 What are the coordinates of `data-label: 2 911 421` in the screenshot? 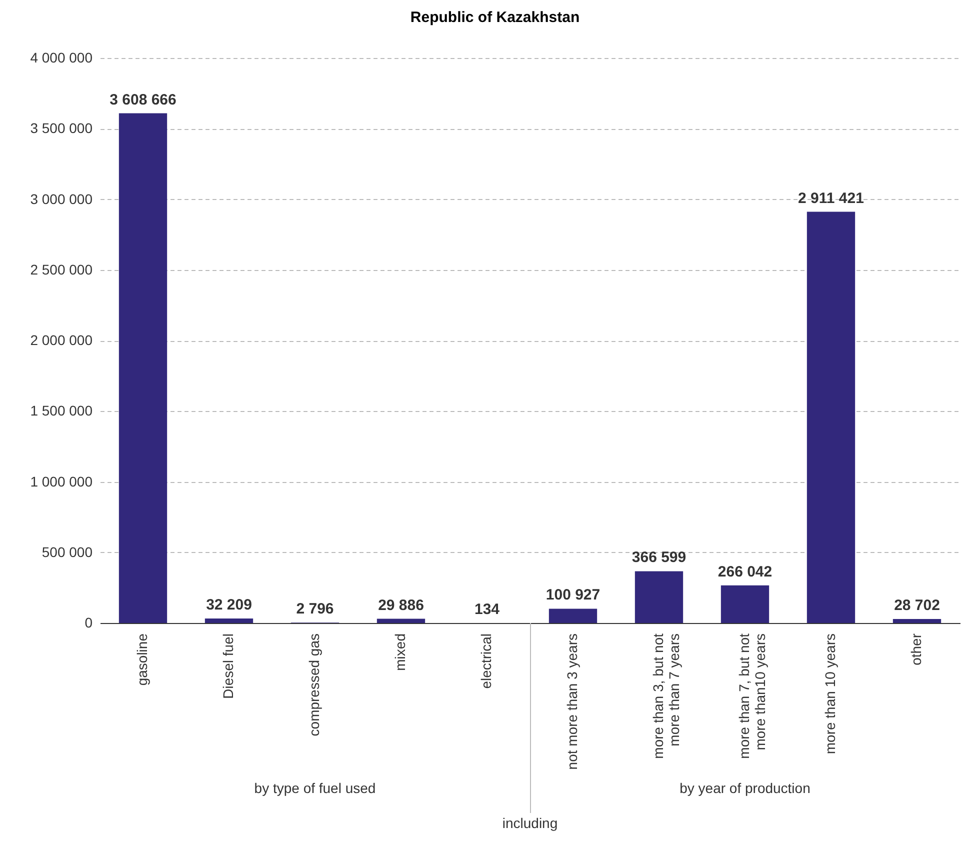 It's located at (831, 198).